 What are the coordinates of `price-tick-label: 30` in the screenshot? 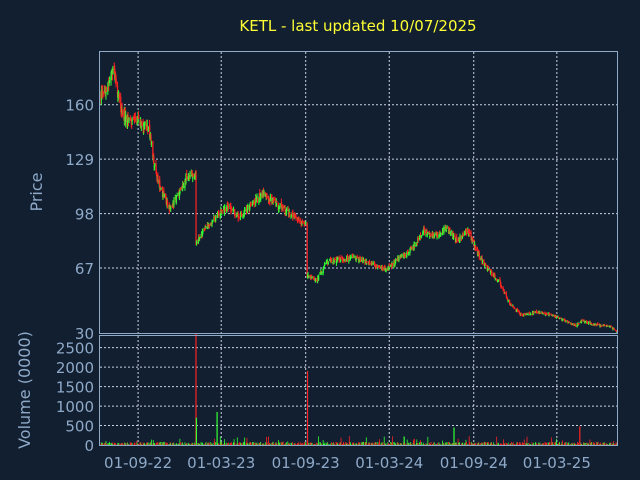 It's located at (84, 334).